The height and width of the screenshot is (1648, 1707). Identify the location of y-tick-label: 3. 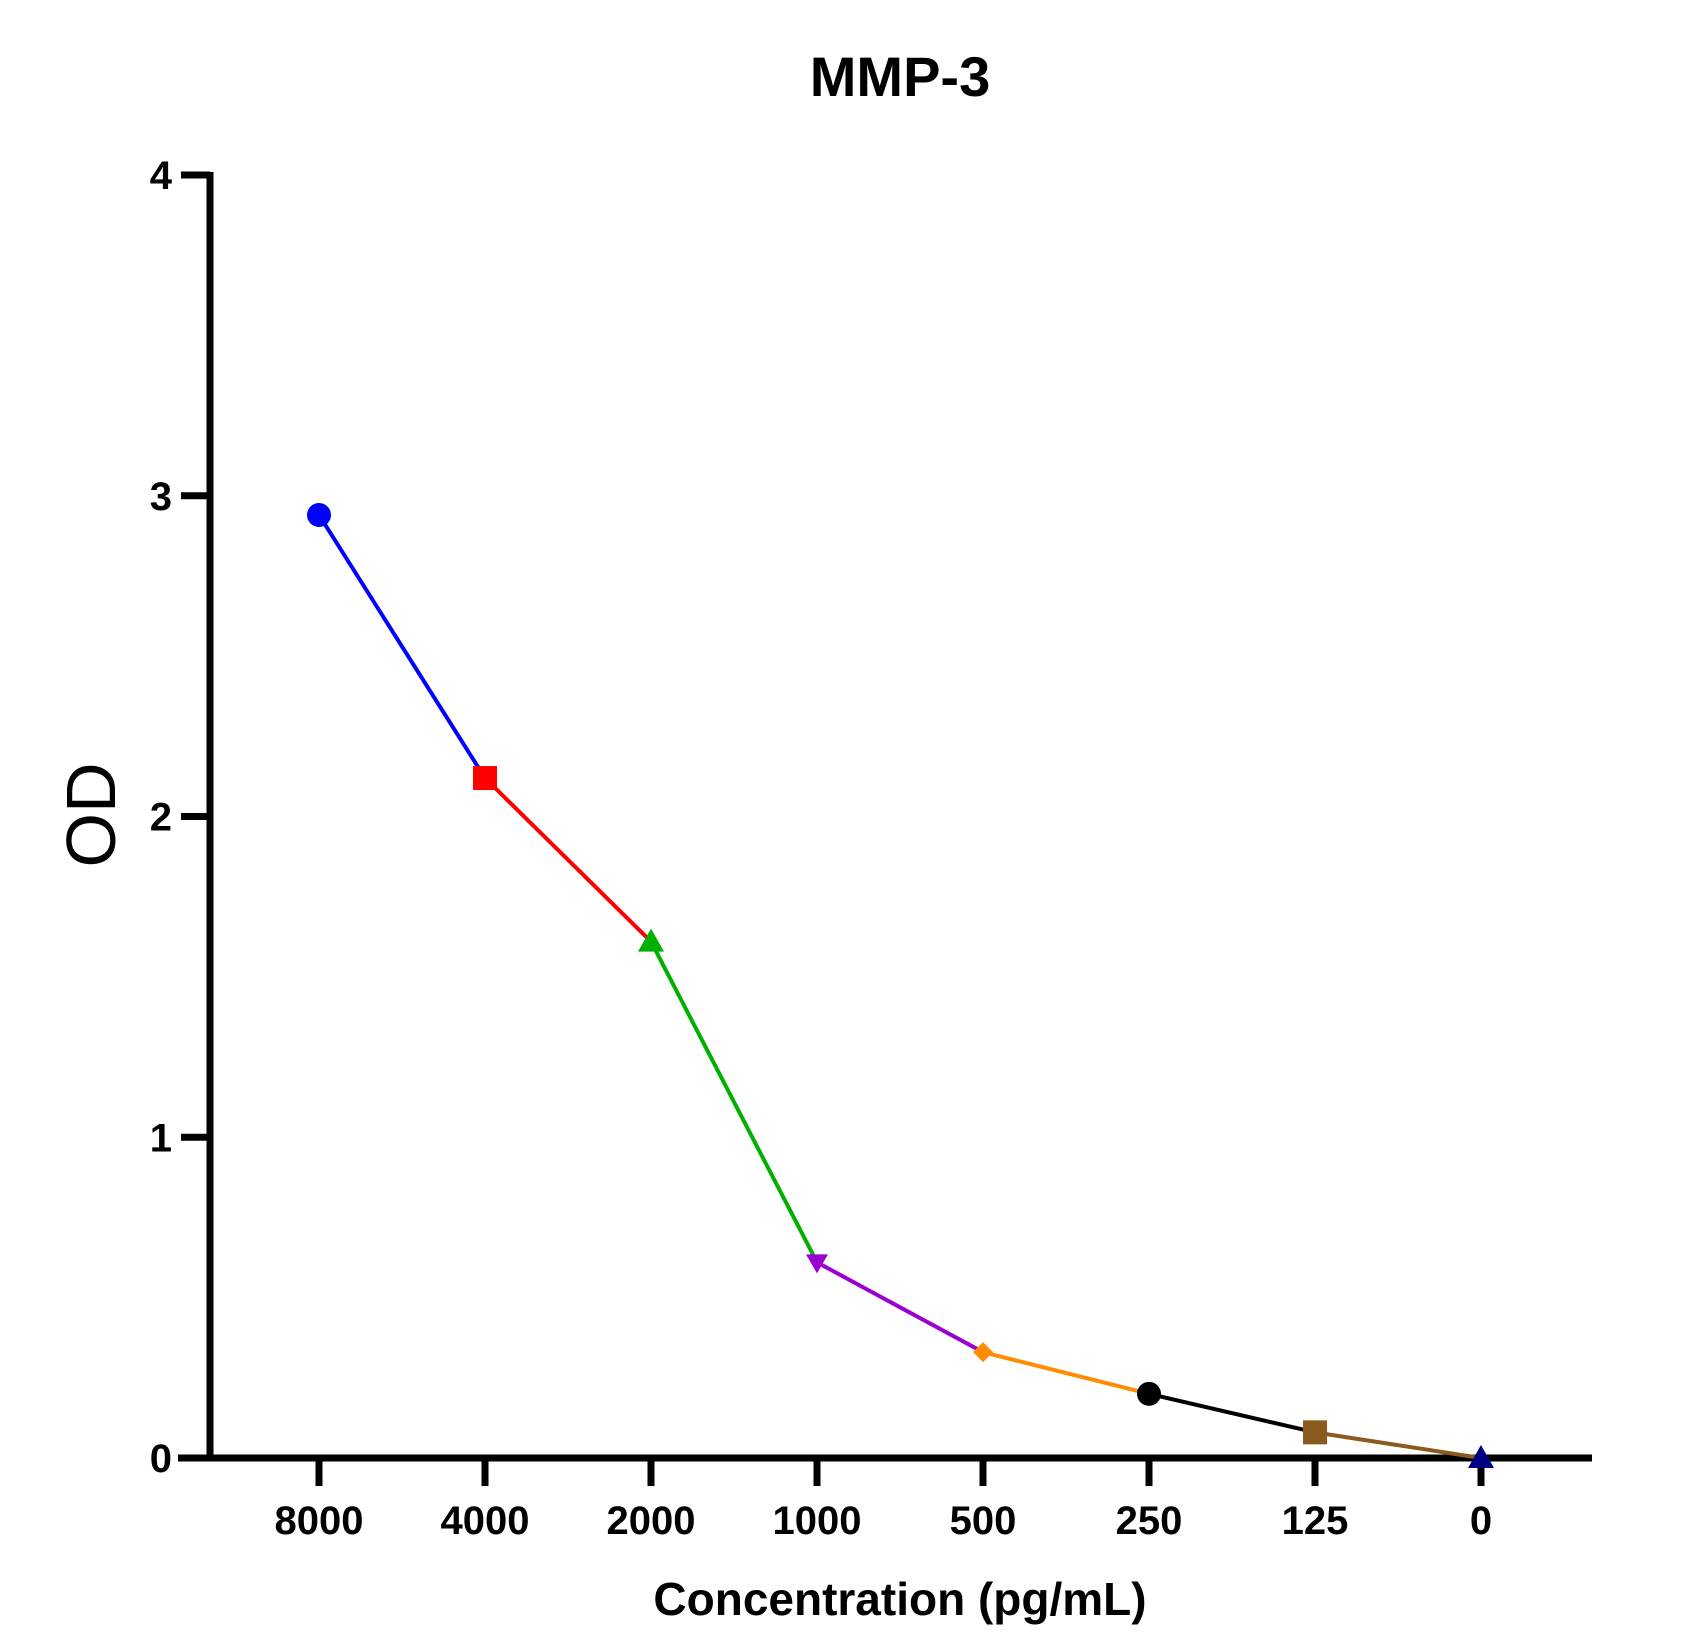
(161, 497).